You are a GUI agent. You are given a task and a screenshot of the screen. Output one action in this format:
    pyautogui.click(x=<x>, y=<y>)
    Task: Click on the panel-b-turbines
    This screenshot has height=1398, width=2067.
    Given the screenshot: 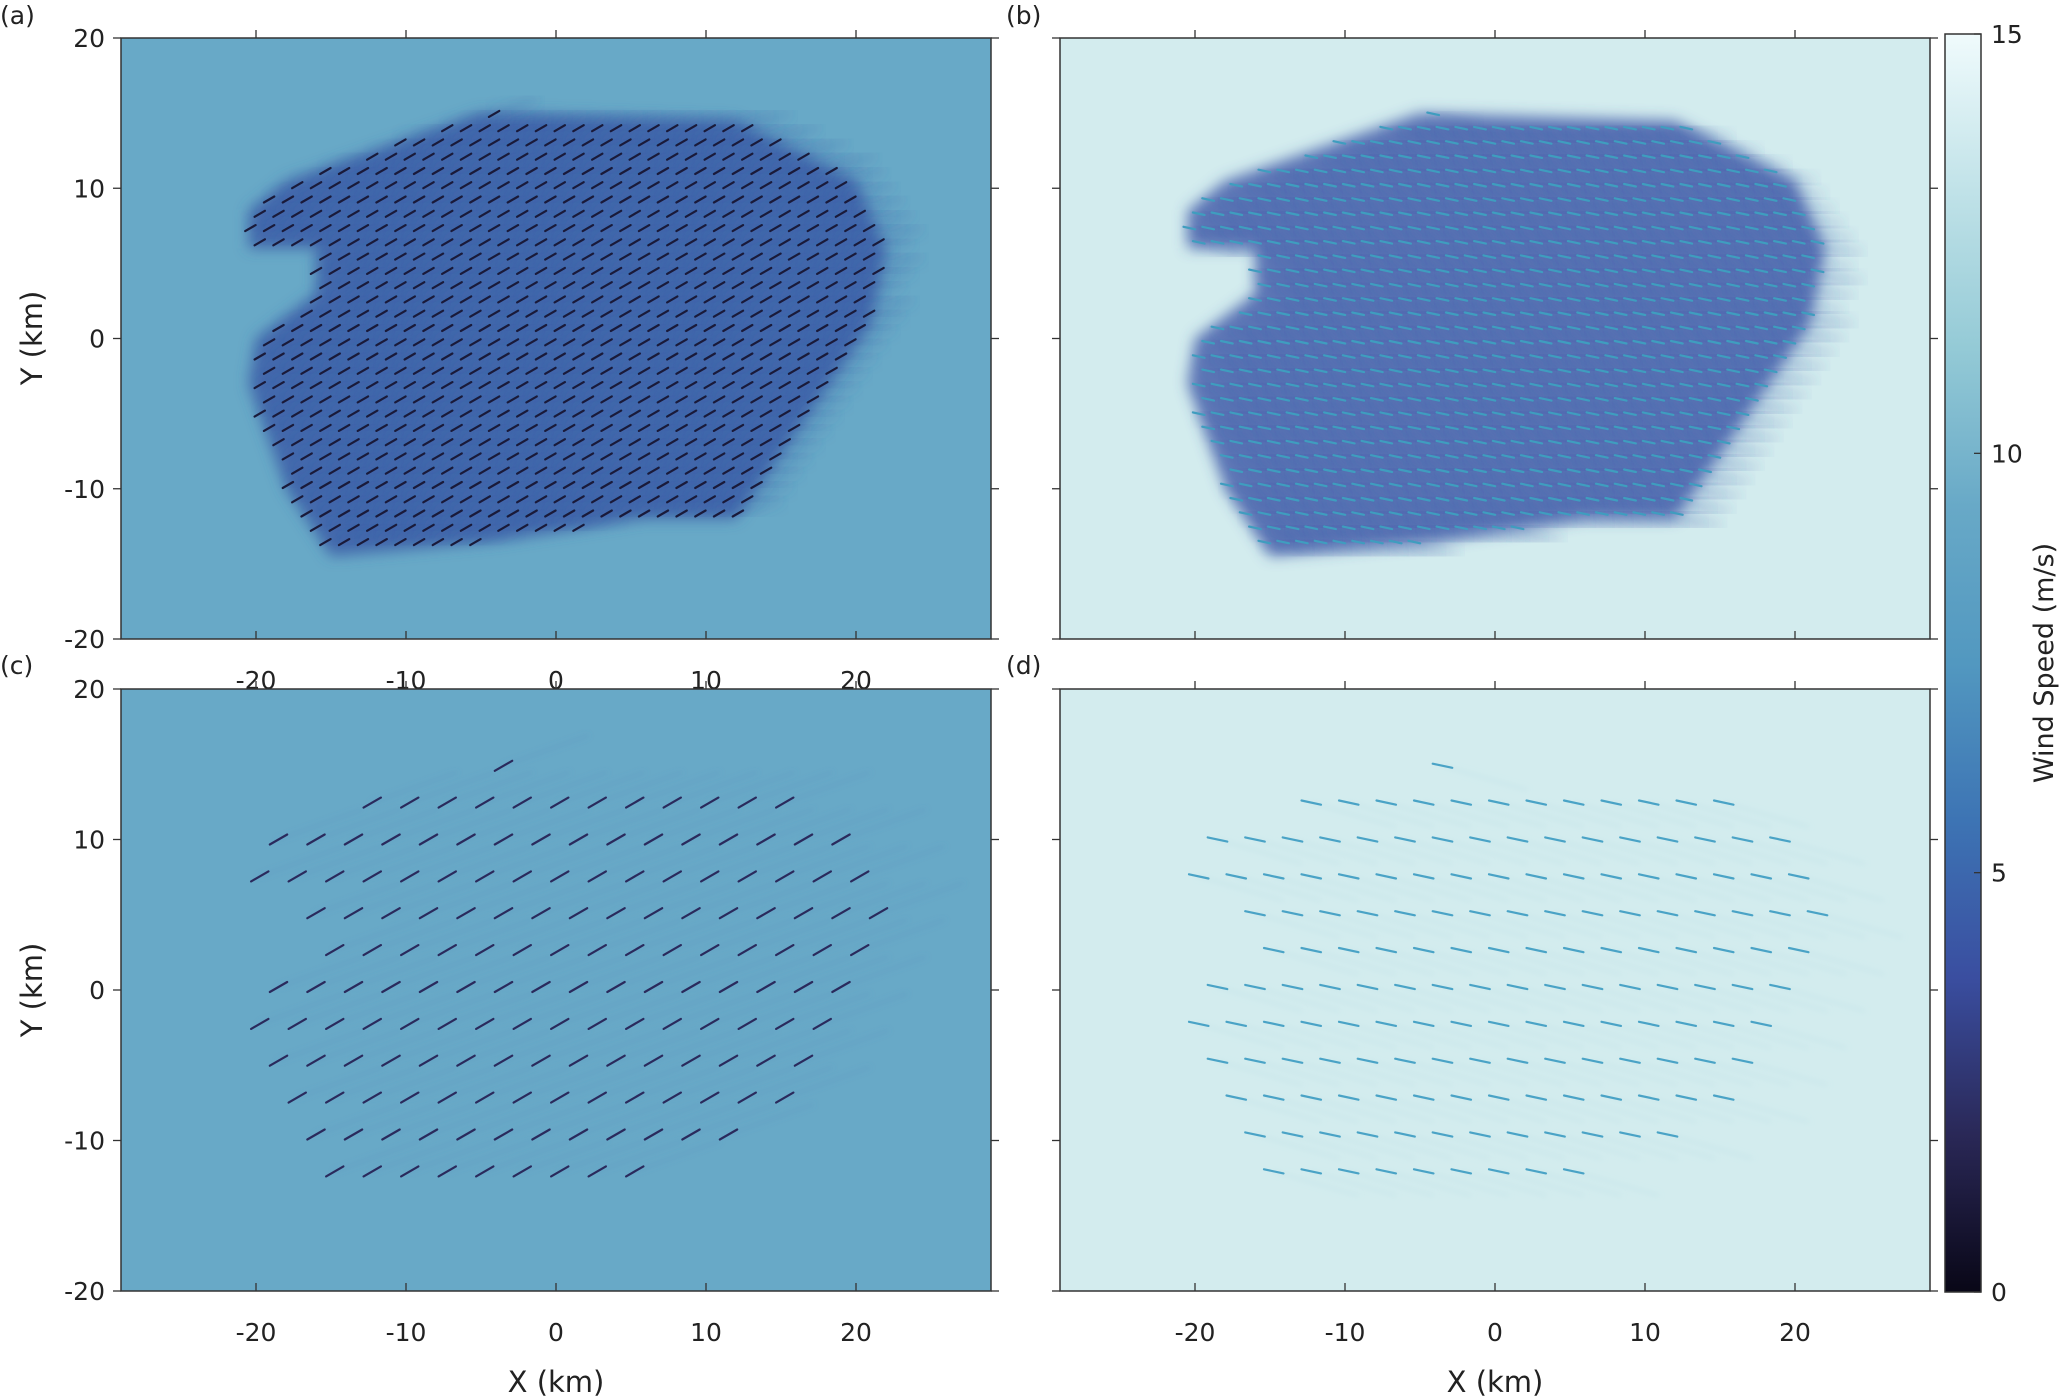 What is the action you would take?
    pyautogui.click(x=1503, y=328)
    